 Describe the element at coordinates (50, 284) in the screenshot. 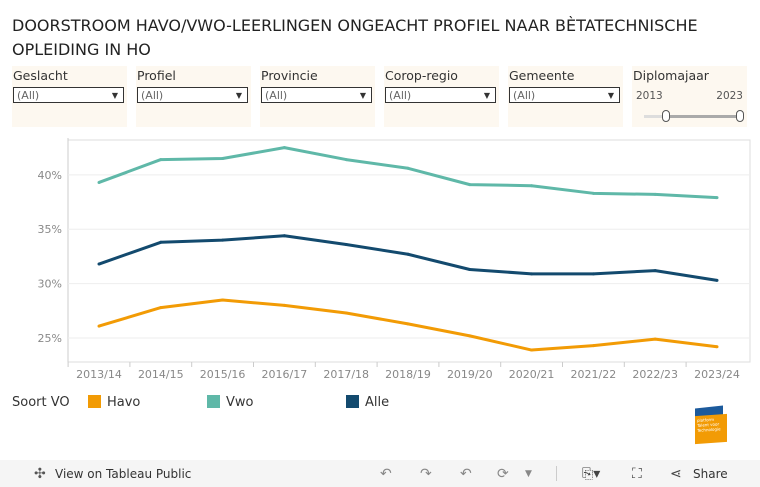

I see `y-tick-label: 30%` at that location.